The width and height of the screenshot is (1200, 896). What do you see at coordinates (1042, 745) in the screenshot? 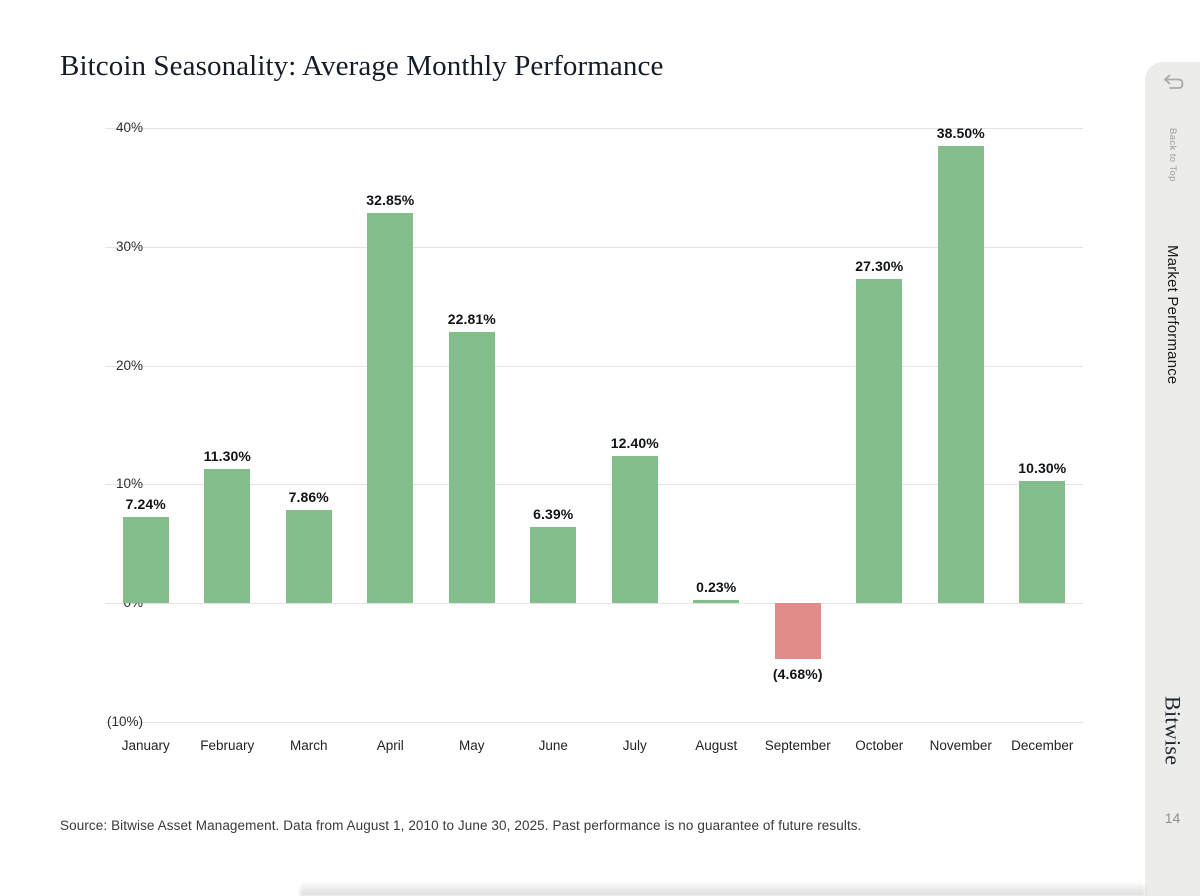
I see `x-axis-label: December` at bounding box center [1042, 745].